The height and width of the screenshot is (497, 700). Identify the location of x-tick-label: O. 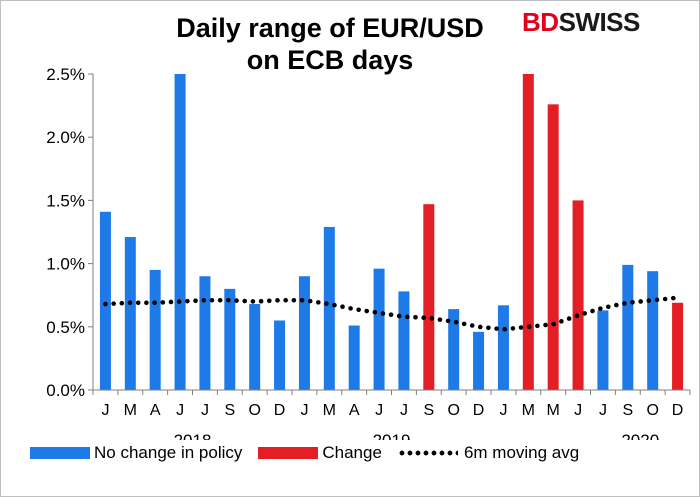
(652, 410).